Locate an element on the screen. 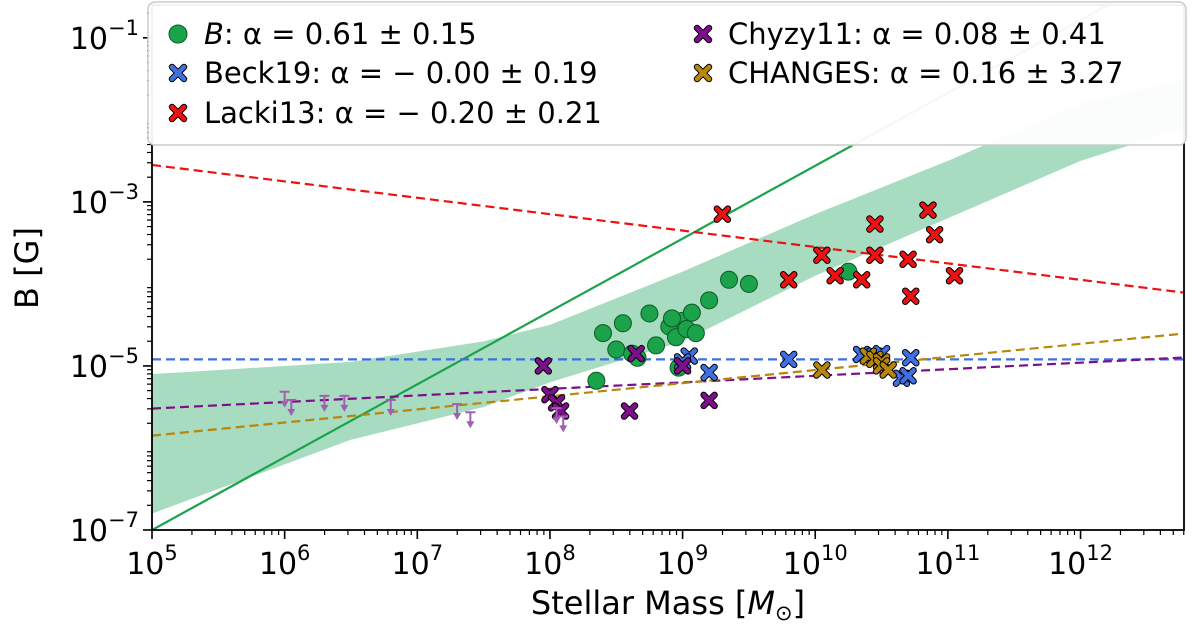  x-tick-label: 10⁵ is located at coordinates (152, 561).